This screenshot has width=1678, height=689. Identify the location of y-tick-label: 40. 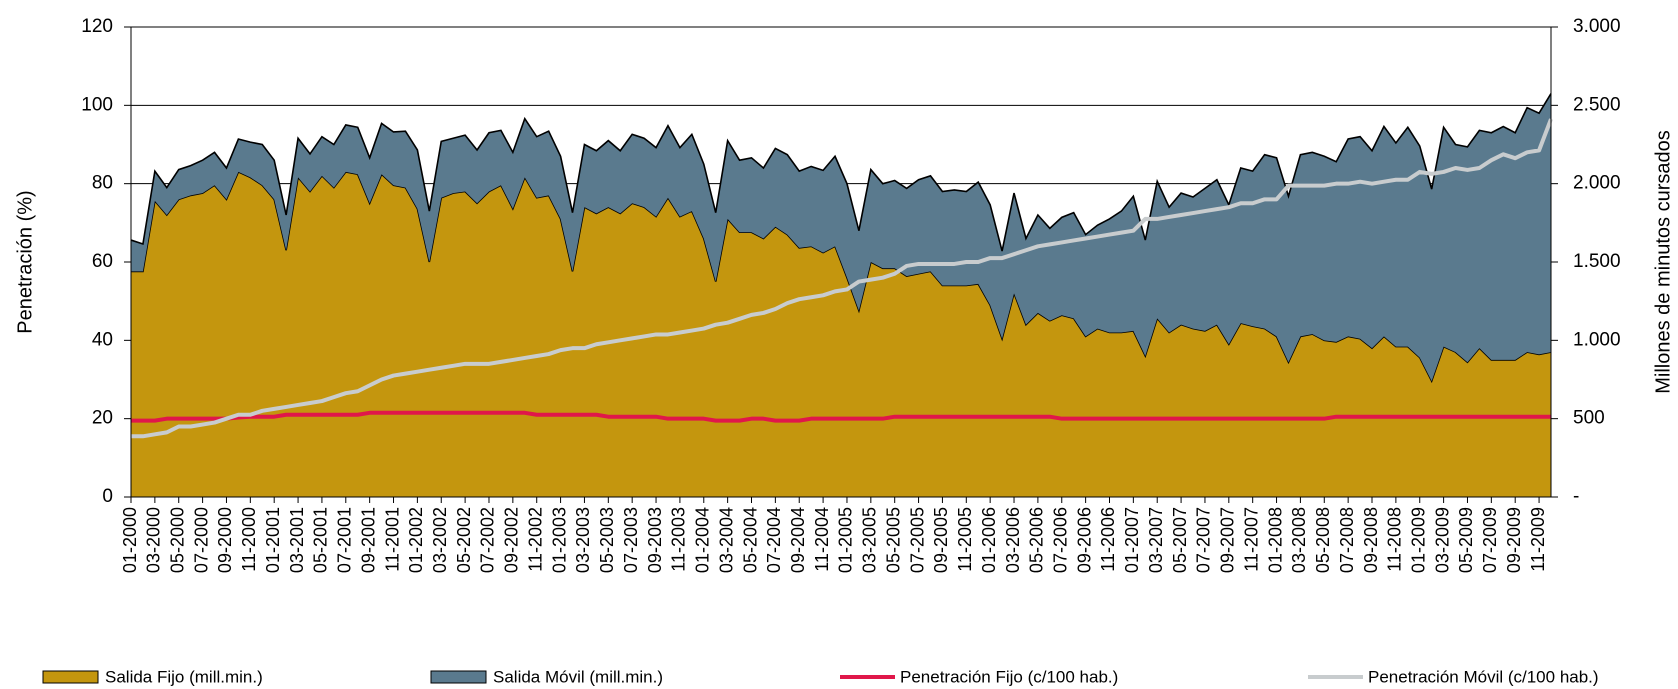
(102, 339).